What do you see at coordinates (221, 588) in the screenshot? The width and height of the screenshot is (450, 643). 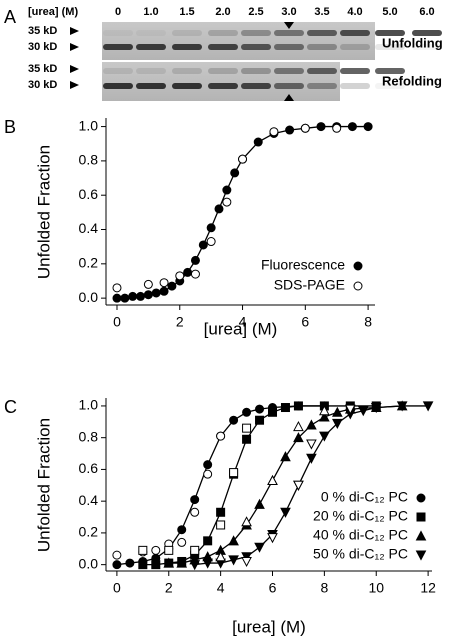 I see `x-tick-label: 4` at bounding box center [221, 588].